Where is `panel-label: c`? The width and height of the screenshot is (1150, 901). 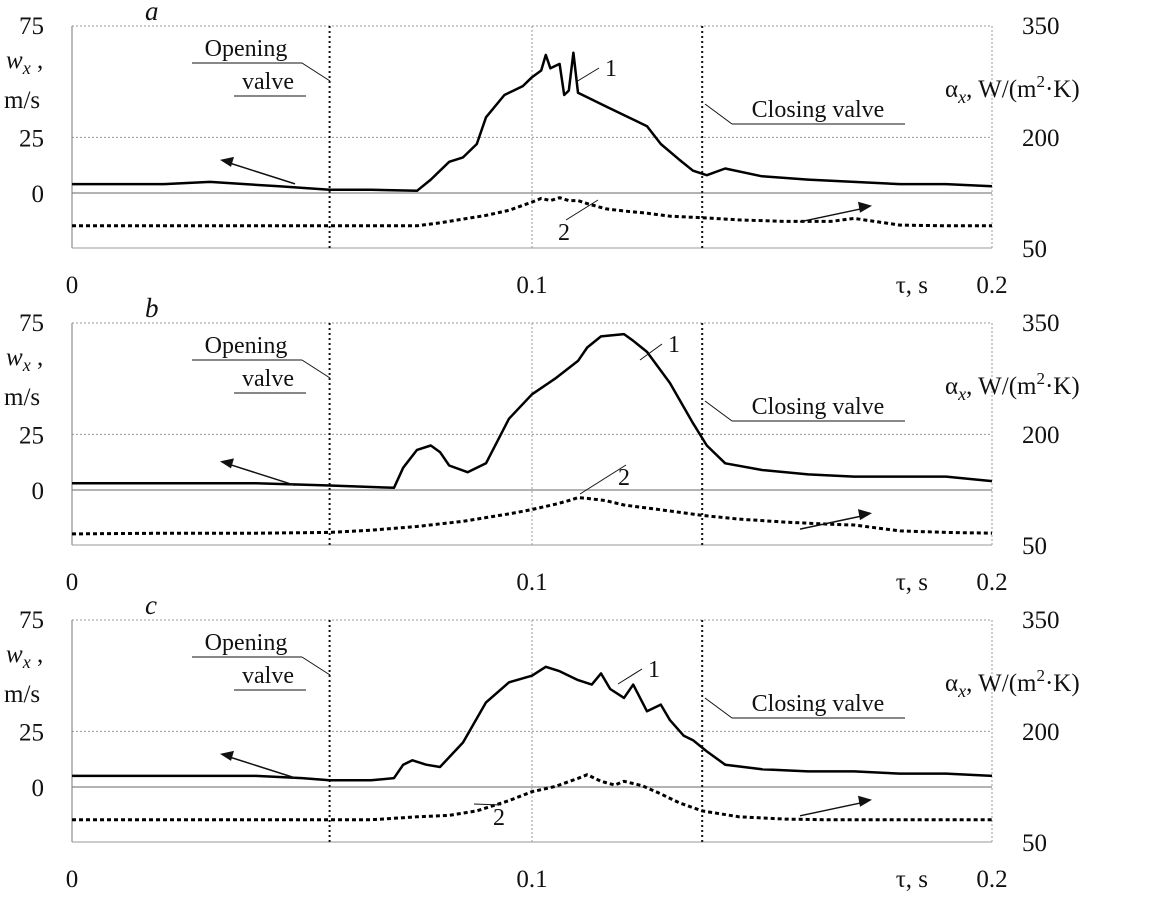
panel-label: c is located at coordinates (151, 605).